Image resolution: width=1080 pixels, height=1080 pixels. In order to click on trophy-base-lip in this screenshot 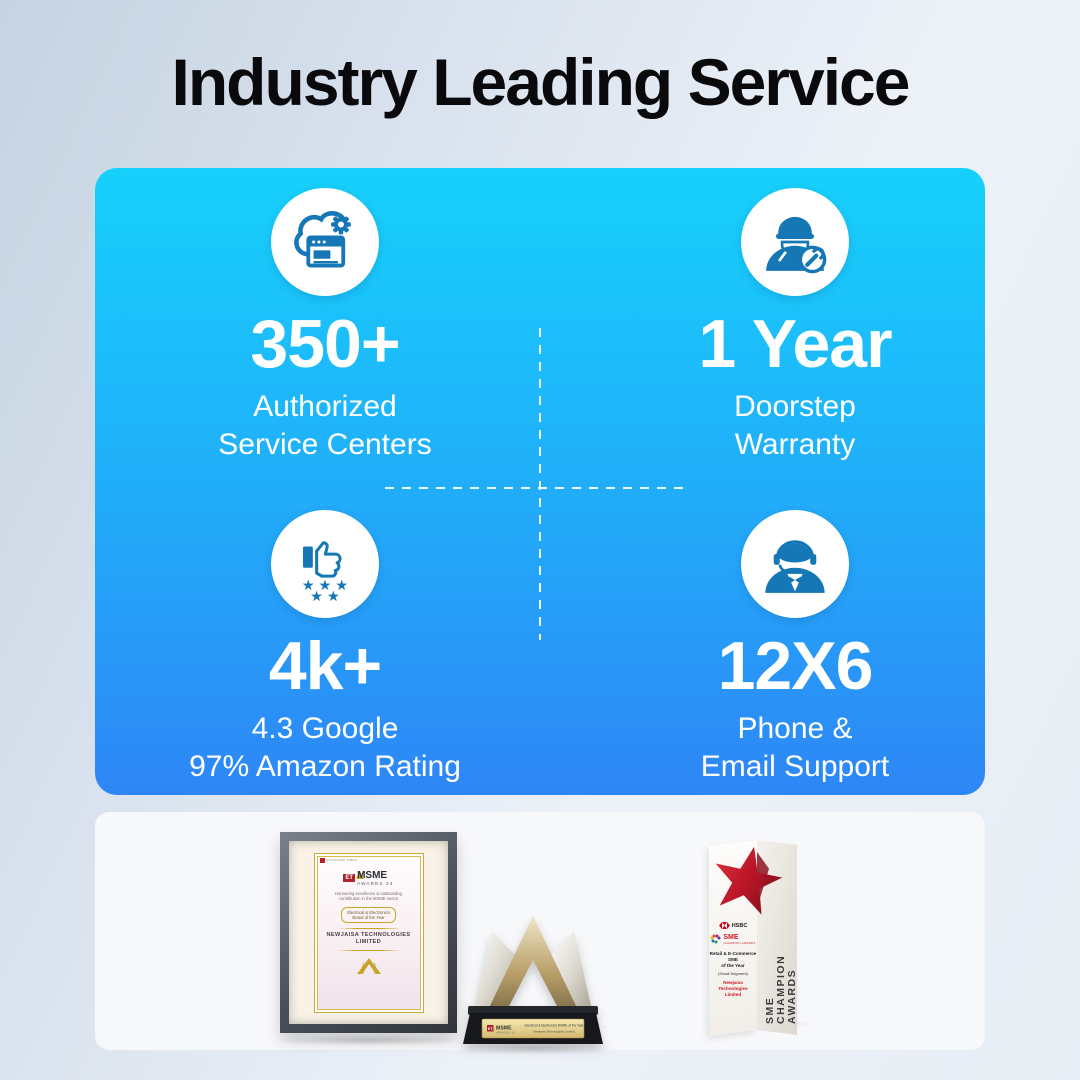, I will do `click(533, 1010)`.